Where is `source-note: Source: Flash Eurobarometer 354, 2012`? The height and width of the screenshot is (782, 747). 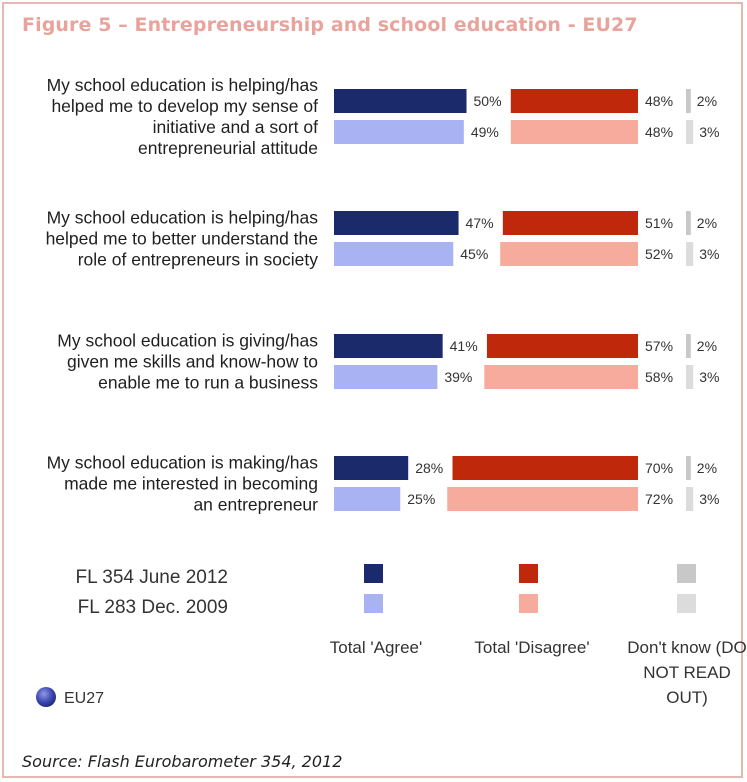
source-note: Source: Flash Eurobarometer 354, 2012 is located at coordinates (182, 761).